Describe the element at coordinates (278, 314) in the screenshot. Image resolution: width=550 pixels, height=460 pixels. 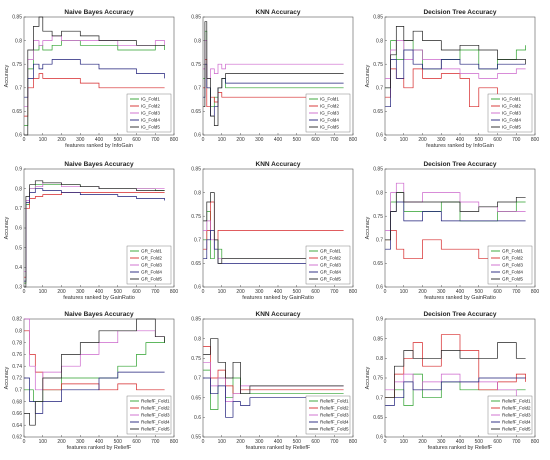
I see `chart-title: KNN Accuracy` at that location.